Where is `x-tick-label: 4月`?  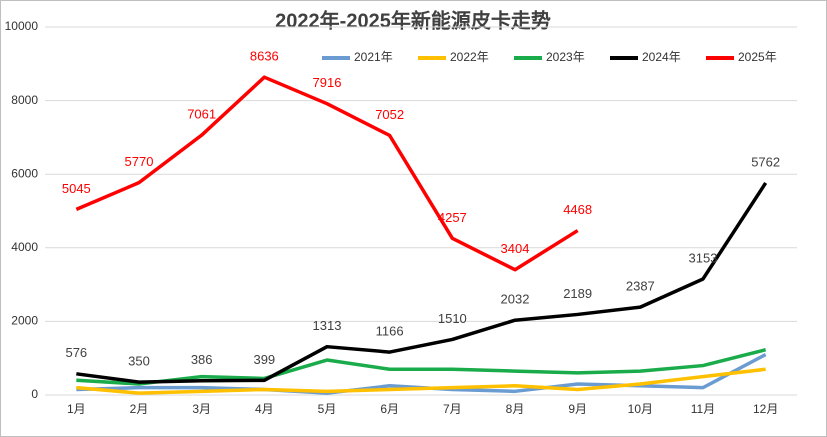
x-tick-label: 4月 is located at coordinates (264, 409).